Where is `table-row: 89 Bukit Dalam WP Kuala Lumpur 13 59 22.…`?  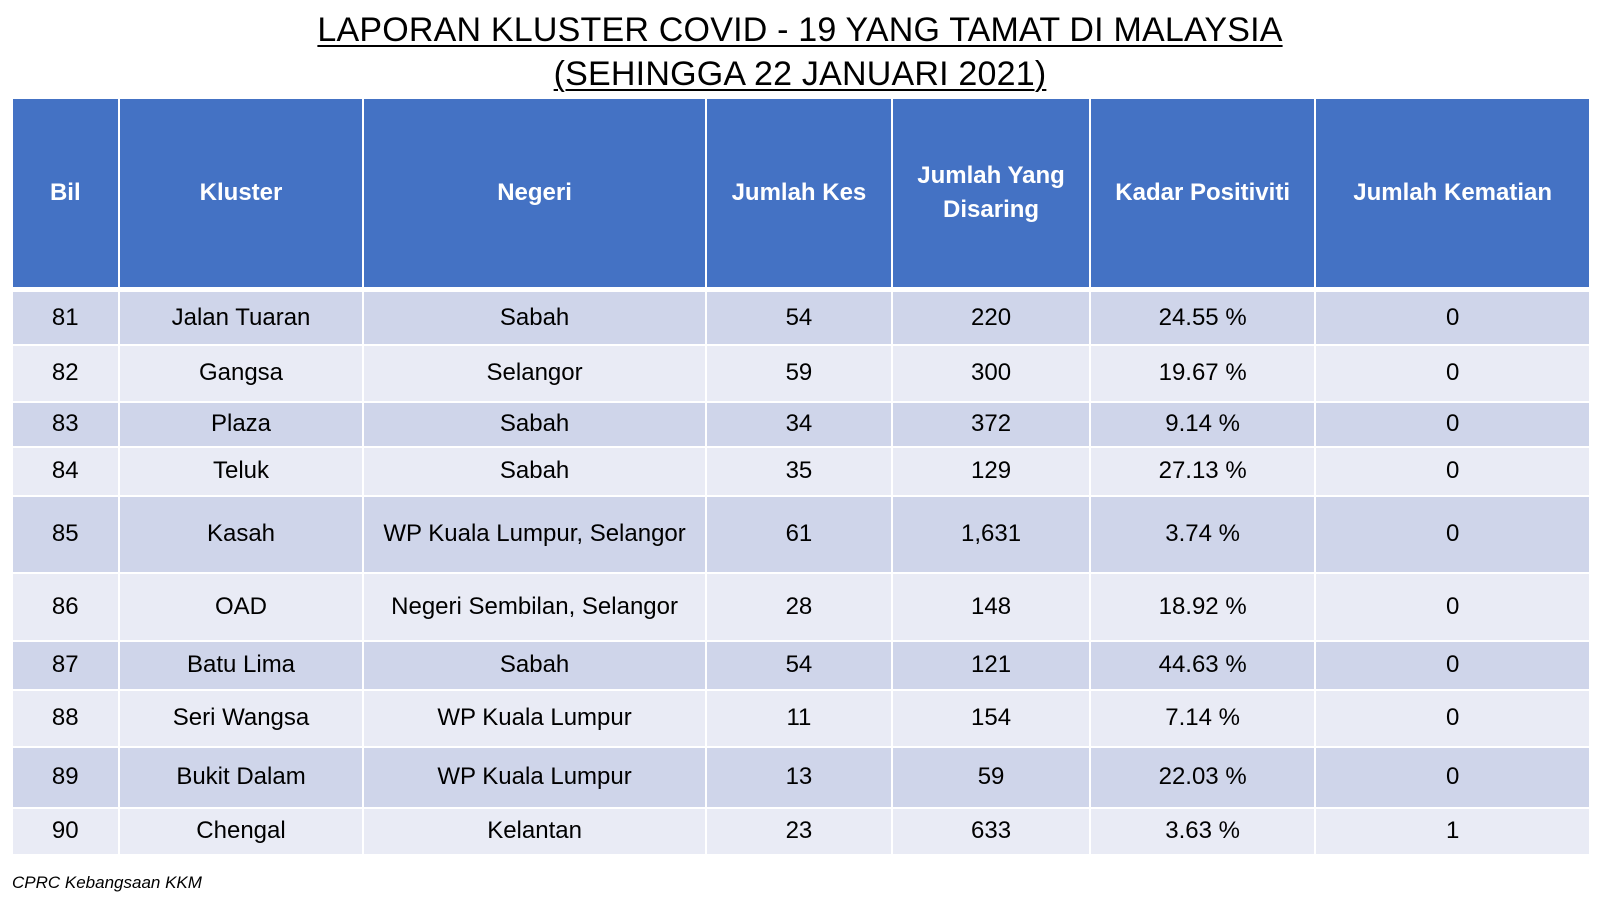 table-row: 89 Bukit Dalam WP Kuala Lumpur 13 59 22.… is located at coordinates (801, 777).